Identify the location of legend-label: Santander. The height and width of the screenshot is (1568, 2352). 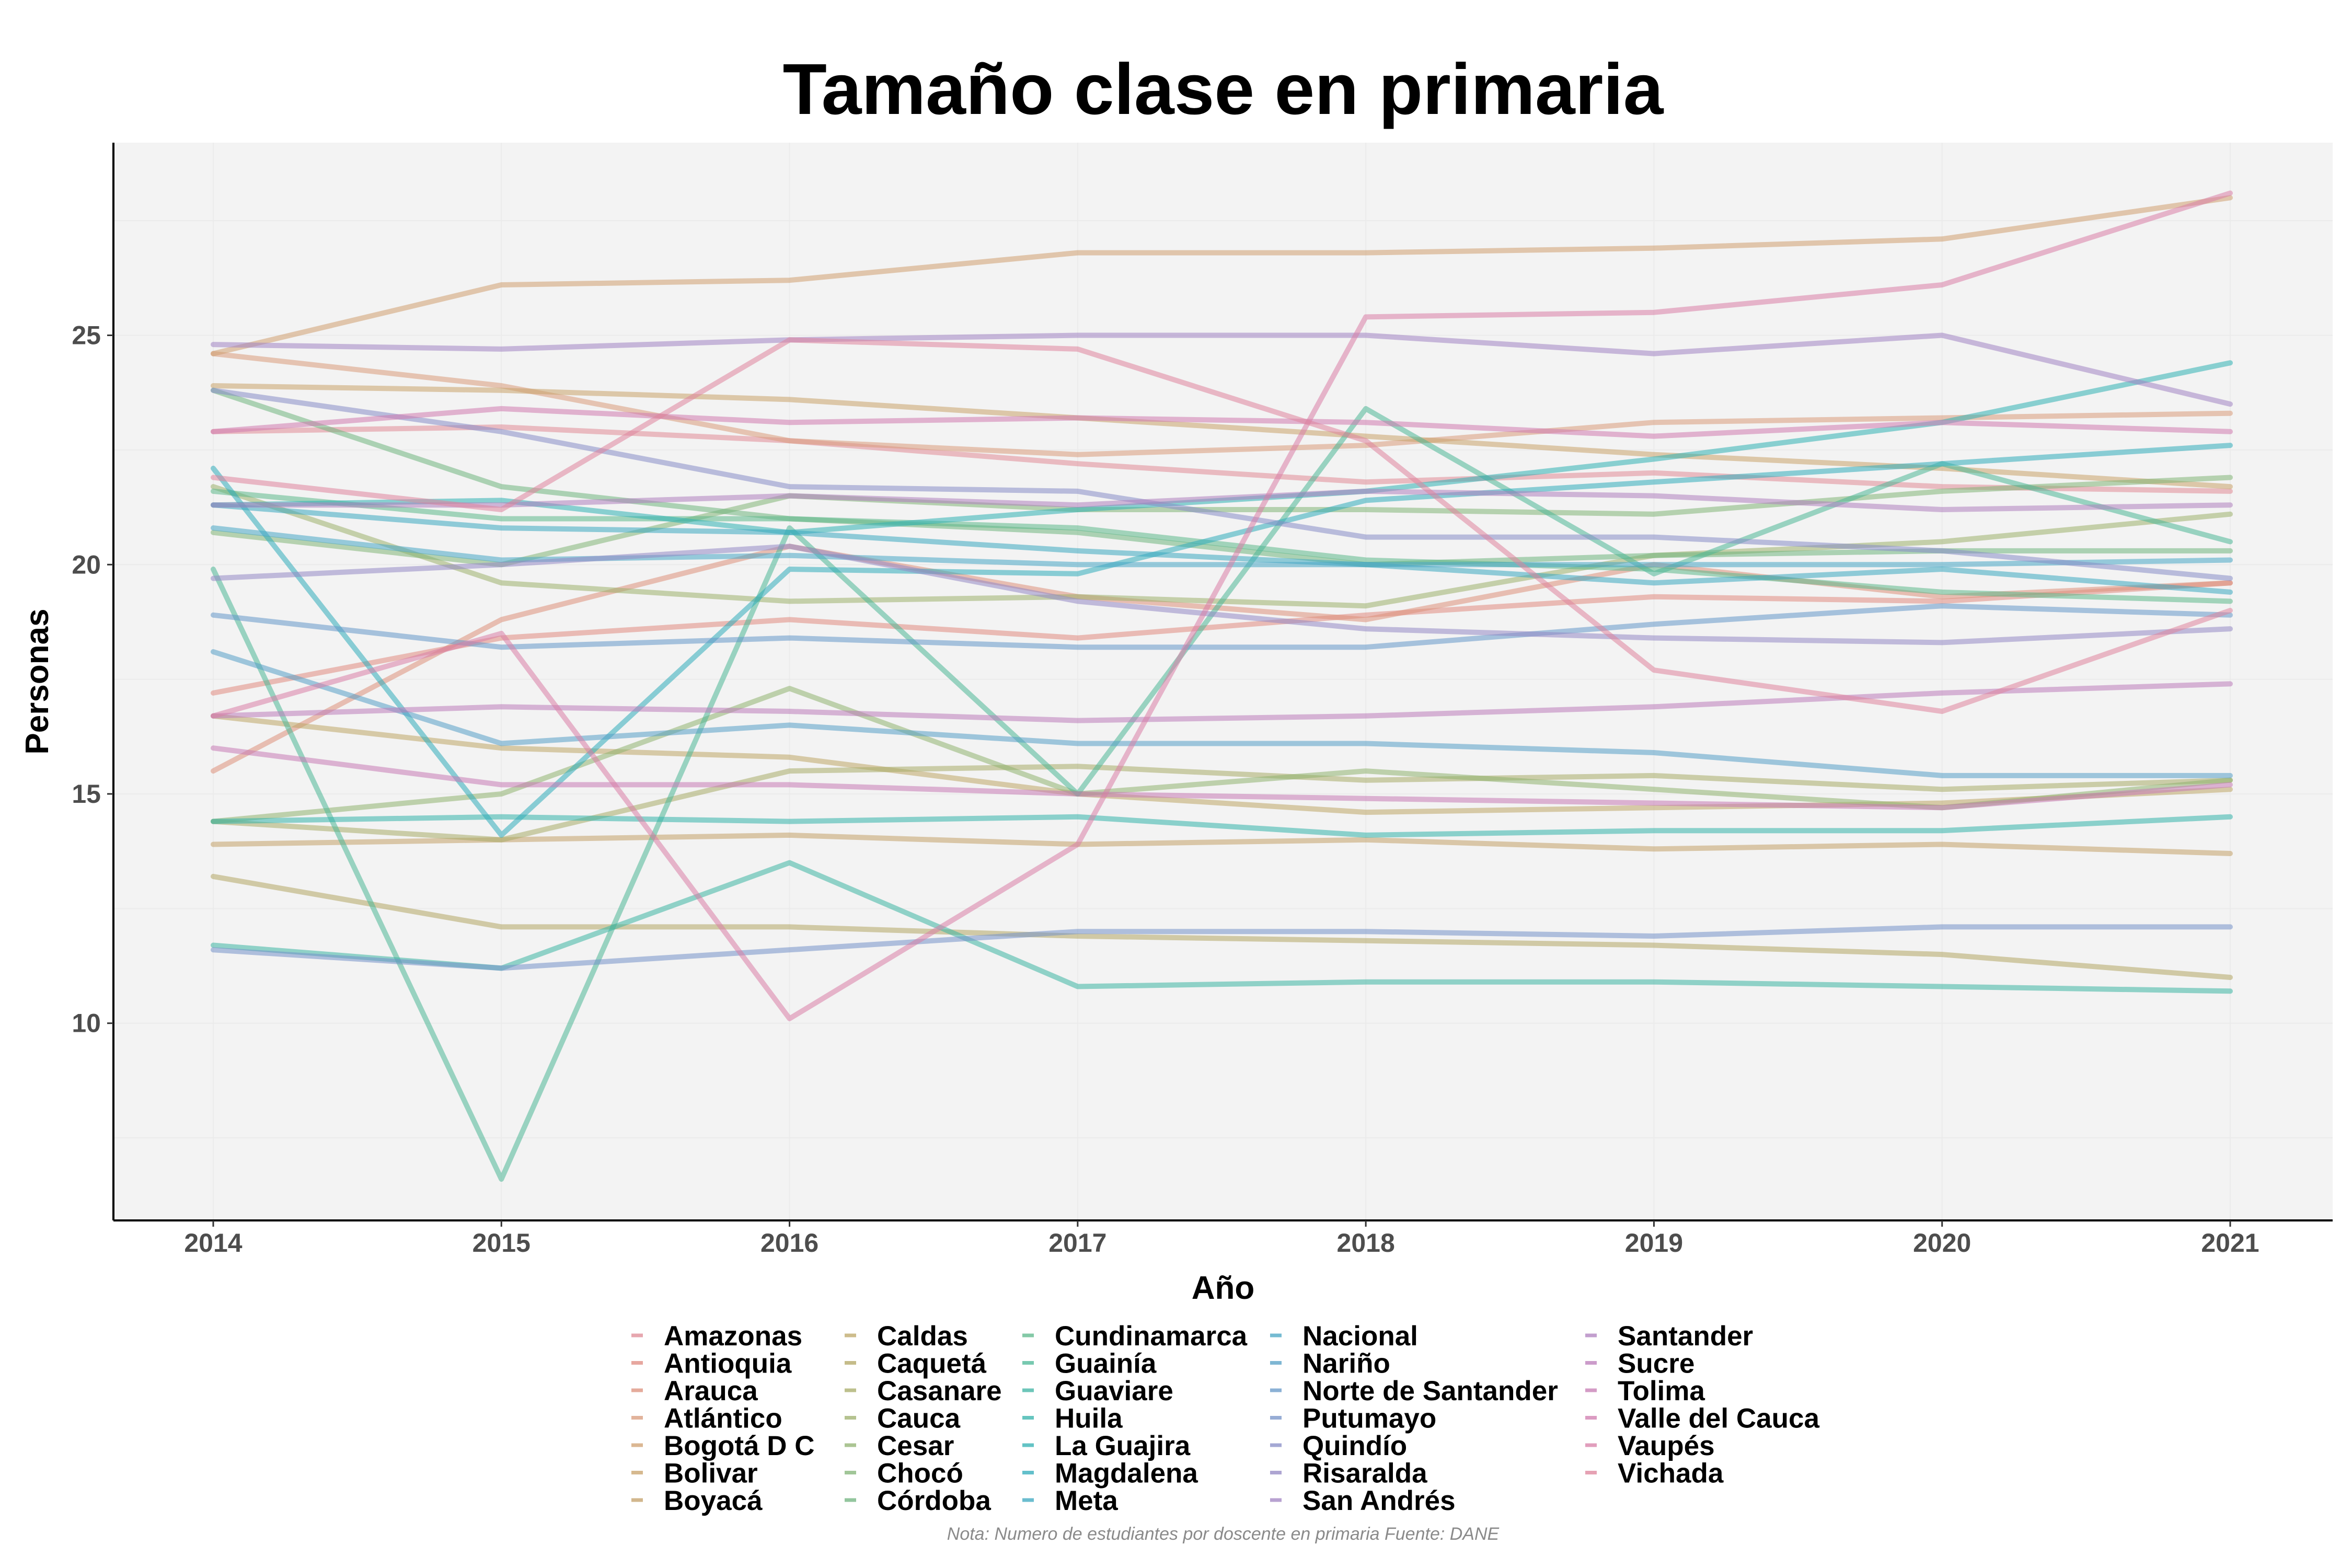
(1685, 1336).